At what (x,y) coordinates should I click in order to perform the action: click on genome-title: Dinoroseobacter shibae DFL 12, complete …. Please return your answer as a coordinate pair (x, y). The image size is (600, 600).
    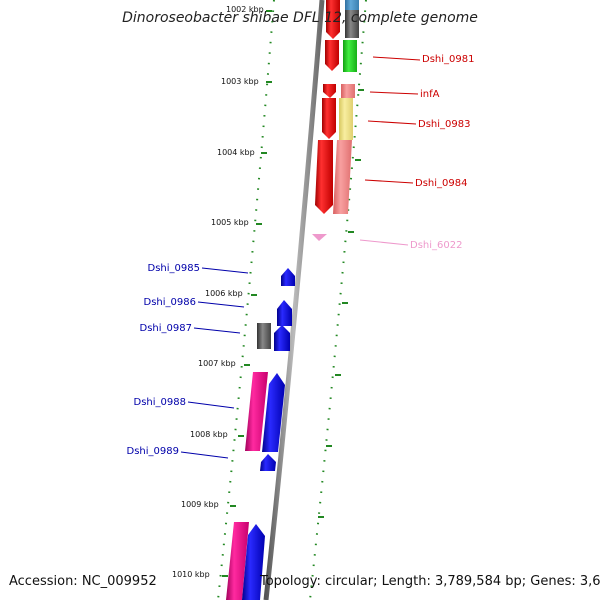
    Looking at the image, I should click on (300, 18).